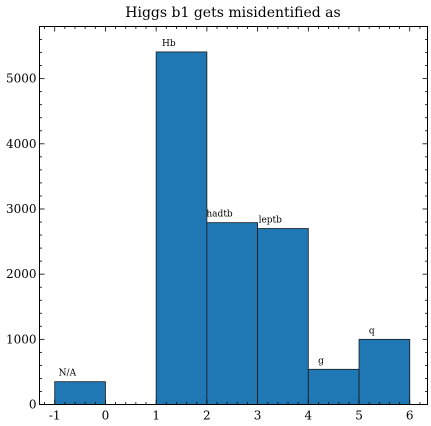 This screenshot has width=431, height=426. Describe the element at coordinates (156, 416) in the screenshot. I see `x-tick-label-2: 1` at that location.